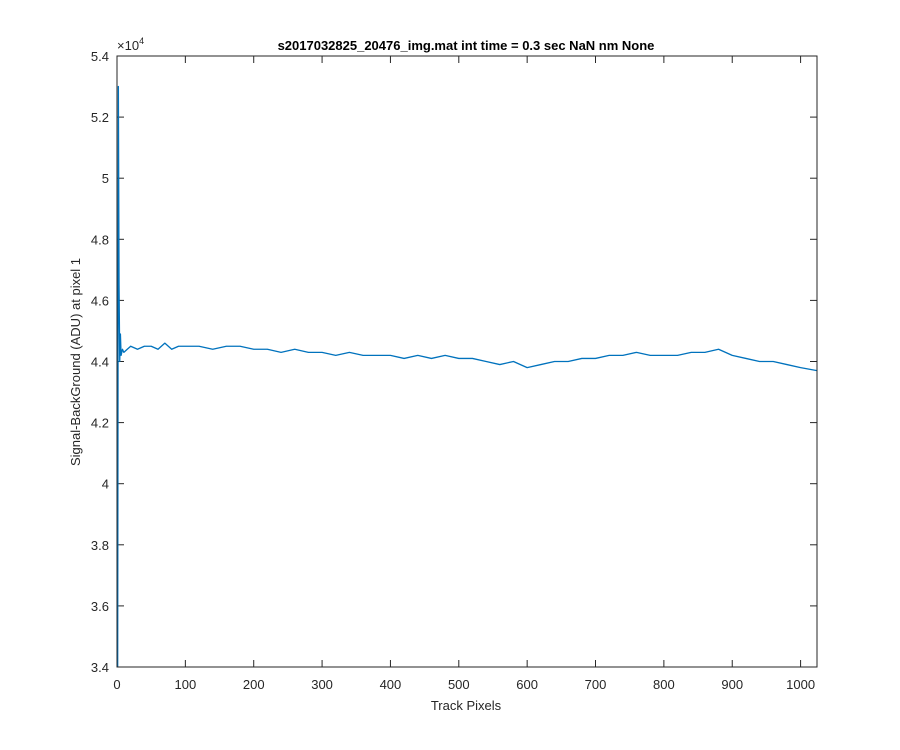  I want to click on y-axis-title: Signal-BackGround (ADU) at pixel 1, so click(75, 362).